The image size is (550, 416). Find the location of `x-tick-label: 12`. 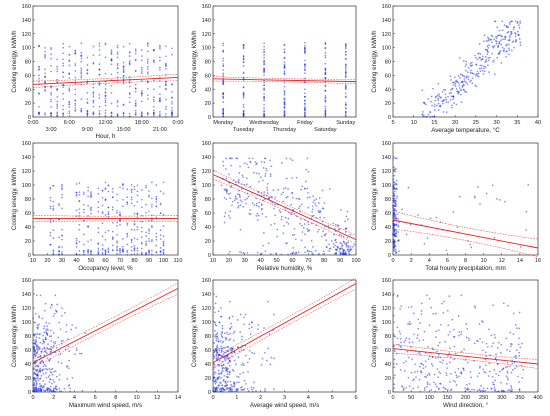

x-tick-label: 12 is located at coordinates (502, 261).